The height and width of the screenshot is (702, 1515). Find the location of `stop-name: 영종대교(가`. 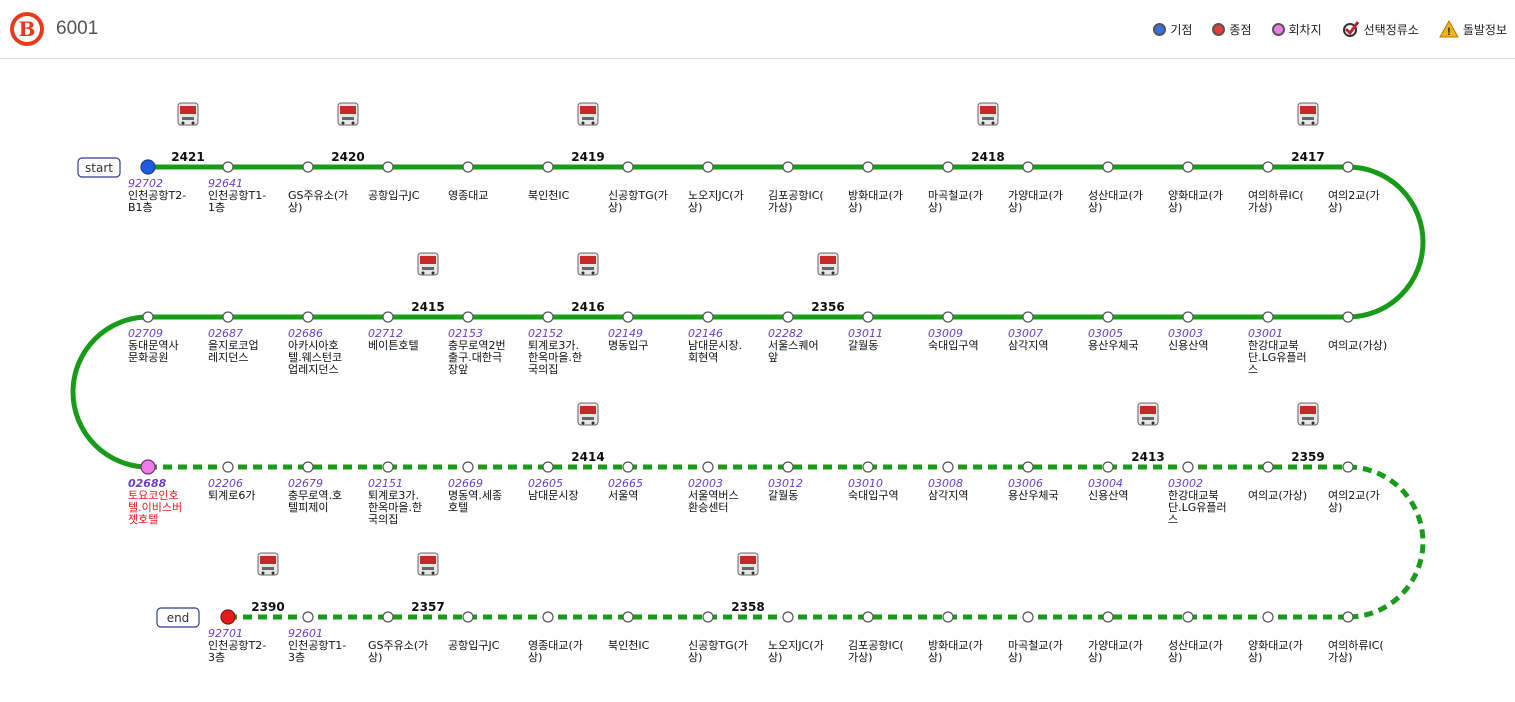

stop-name: 영종대교(가 is located at coordinates (555, 645).